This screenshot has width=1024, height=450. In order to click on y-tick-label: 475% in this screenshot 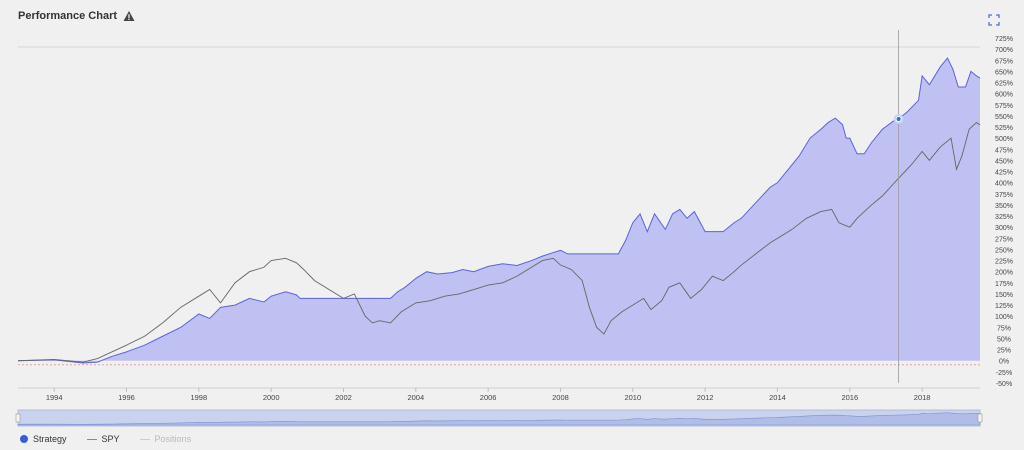, I will do `click(1004, 150)`.